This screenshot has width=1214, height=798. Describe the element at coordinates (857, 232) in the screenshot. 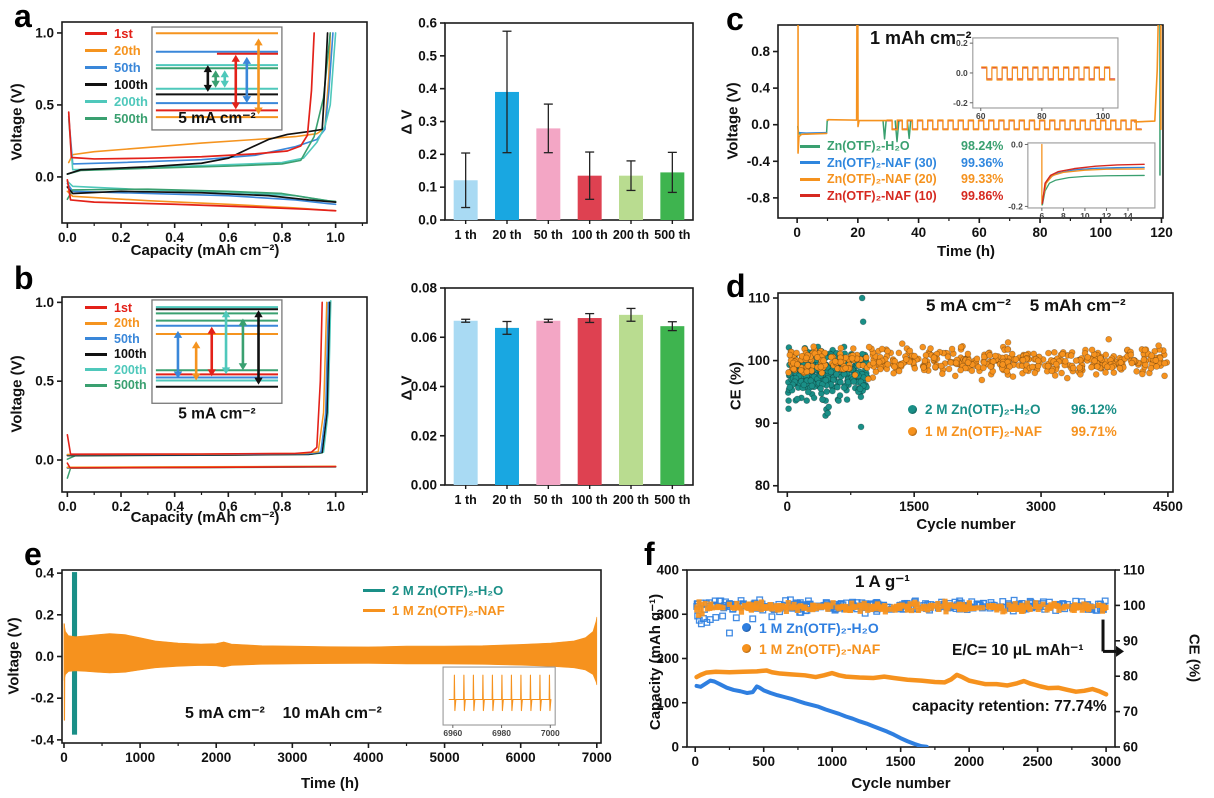

I see `svg-text: 20` at that location.